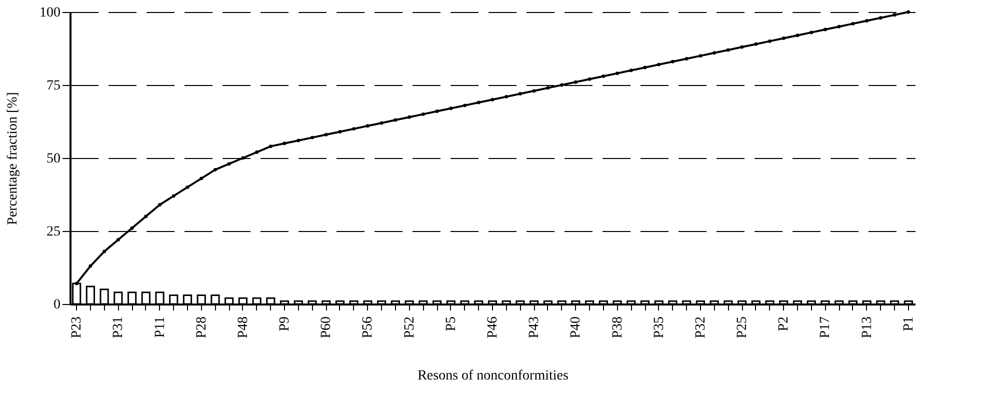 The width and height of the screenshot is (993, 409). What do you see at coordinates (534, 327) in the screenshot?
I see `x-tick-label: P43` at bounding box center [534, 327].